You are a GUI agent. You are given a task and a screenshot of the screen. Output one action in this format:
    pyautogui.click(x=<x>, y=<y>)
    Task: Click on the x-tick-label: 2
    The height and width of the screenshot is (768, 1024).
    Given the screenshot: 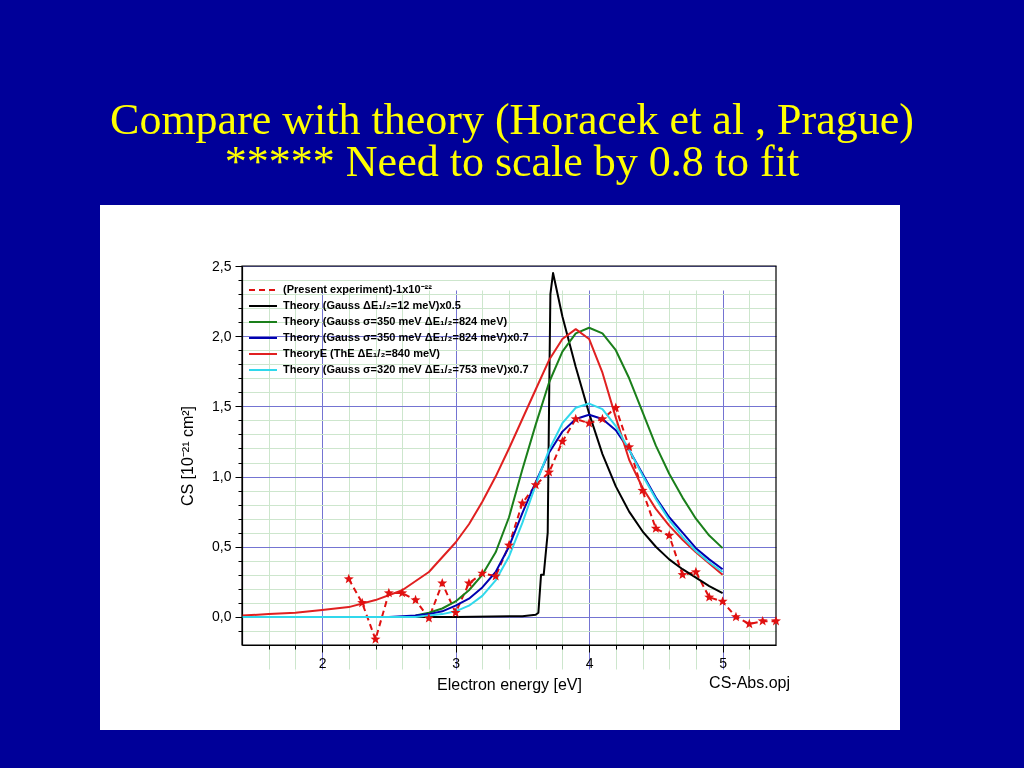 What is the action you would take?
    pyautogui.click(x=322, y=662)
    